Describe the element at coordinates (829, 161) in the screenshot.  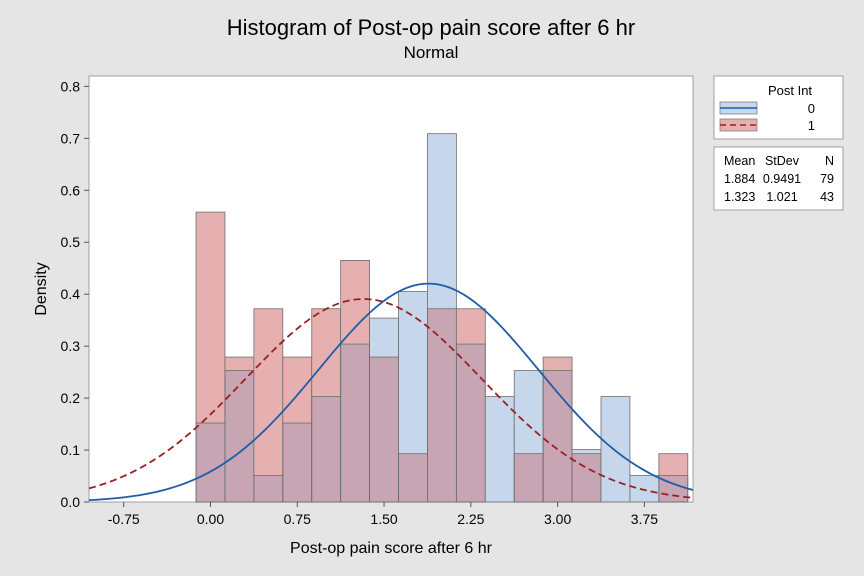
I see `stats-header-n: N` at that location.